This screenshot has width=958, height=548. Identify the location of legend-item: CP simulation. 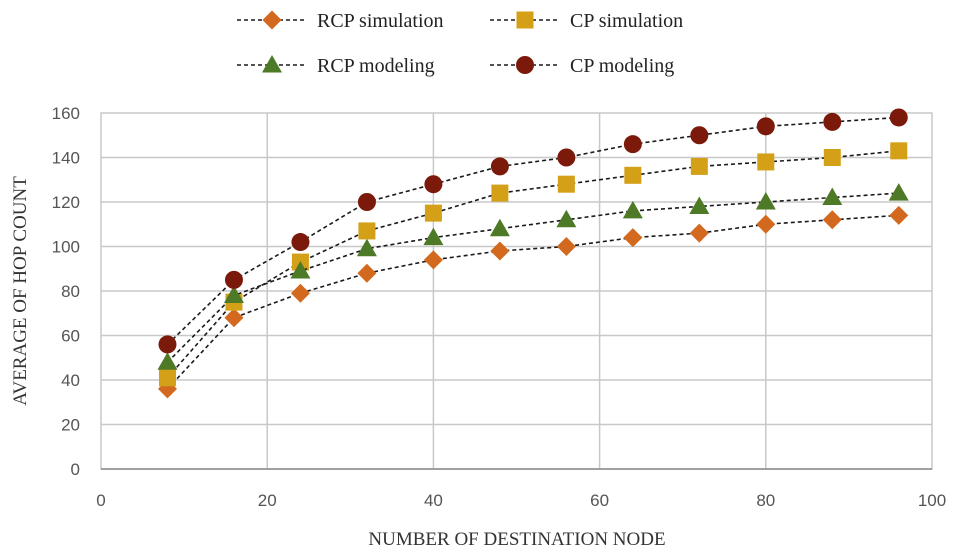
(586, 21).